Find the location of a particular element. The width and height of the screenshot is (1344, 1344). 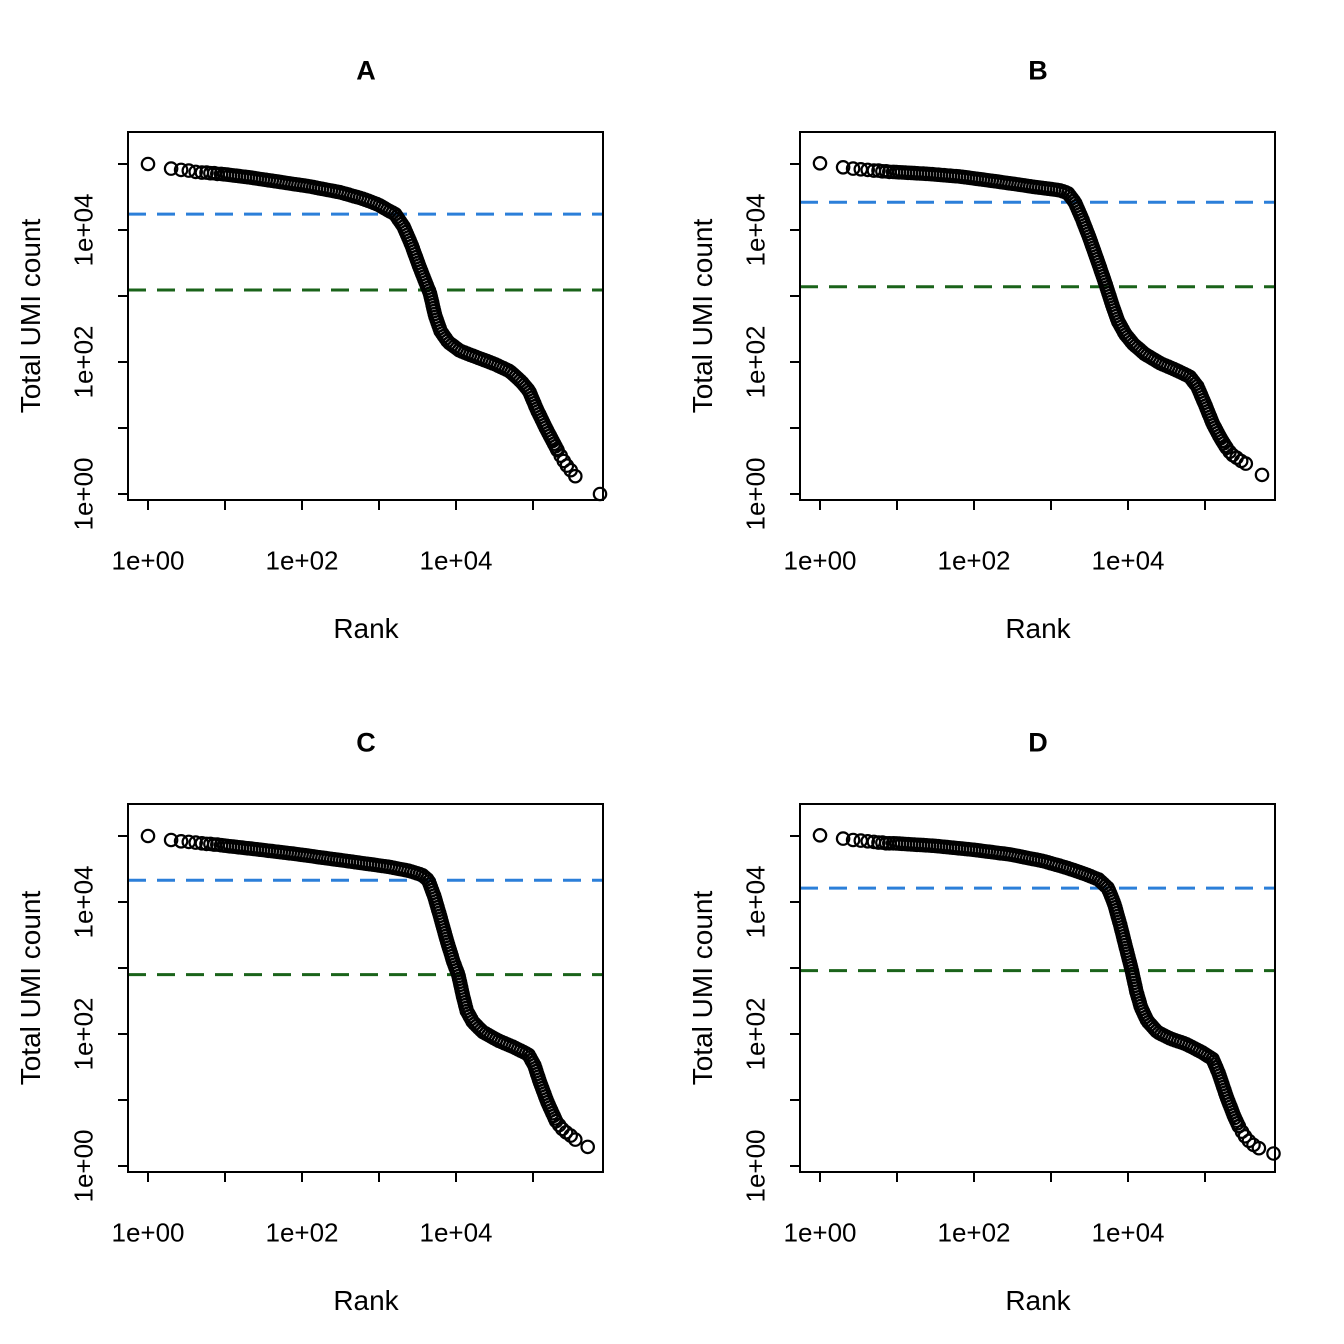

panel-title: D is located at coordinates (1038, 742).